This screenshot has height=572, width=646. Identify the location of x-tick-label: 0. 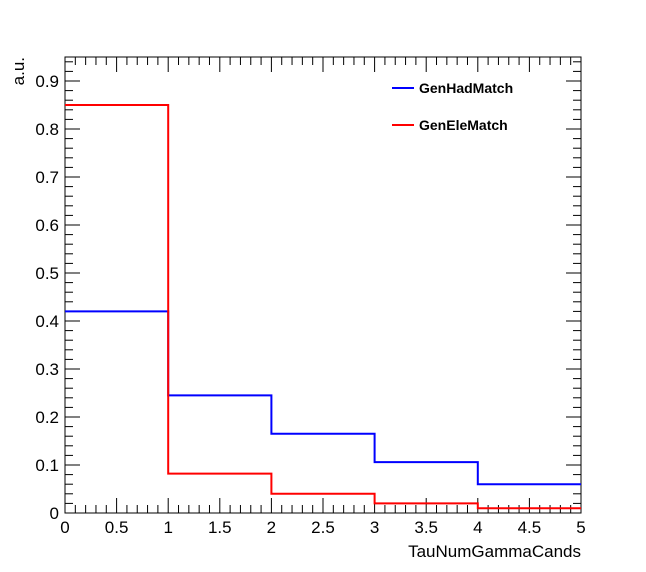
(64, 527).